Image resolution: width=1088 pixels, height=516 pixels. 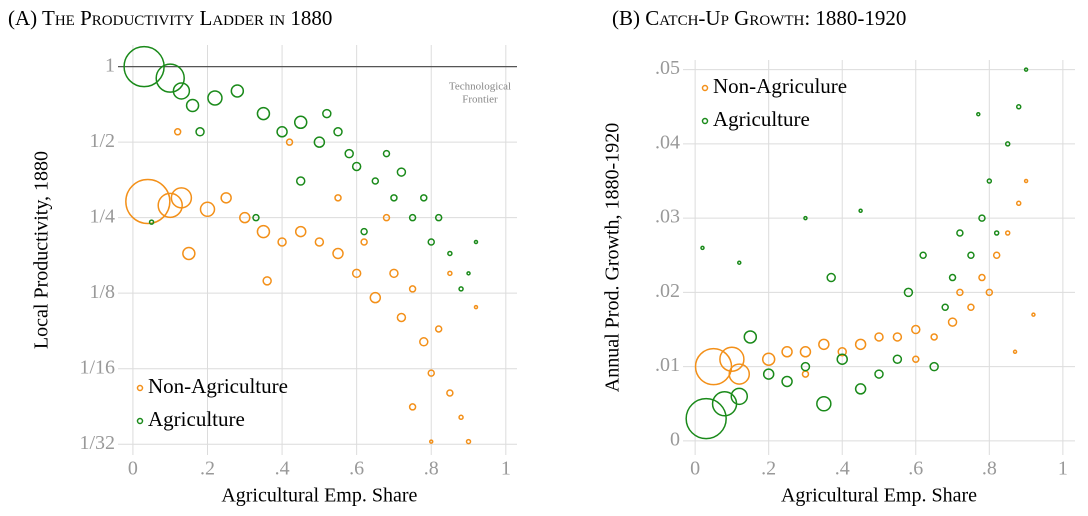 What do you see at coordinates (667, 217) in the screenshot?
I see `y-tick-label: .03` at bounding box center [667, 217].